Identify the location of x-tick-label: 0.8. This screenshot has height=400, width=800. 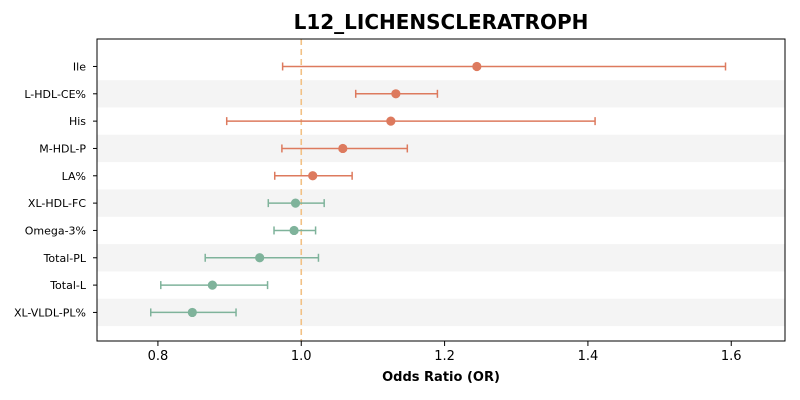
(158, 356).